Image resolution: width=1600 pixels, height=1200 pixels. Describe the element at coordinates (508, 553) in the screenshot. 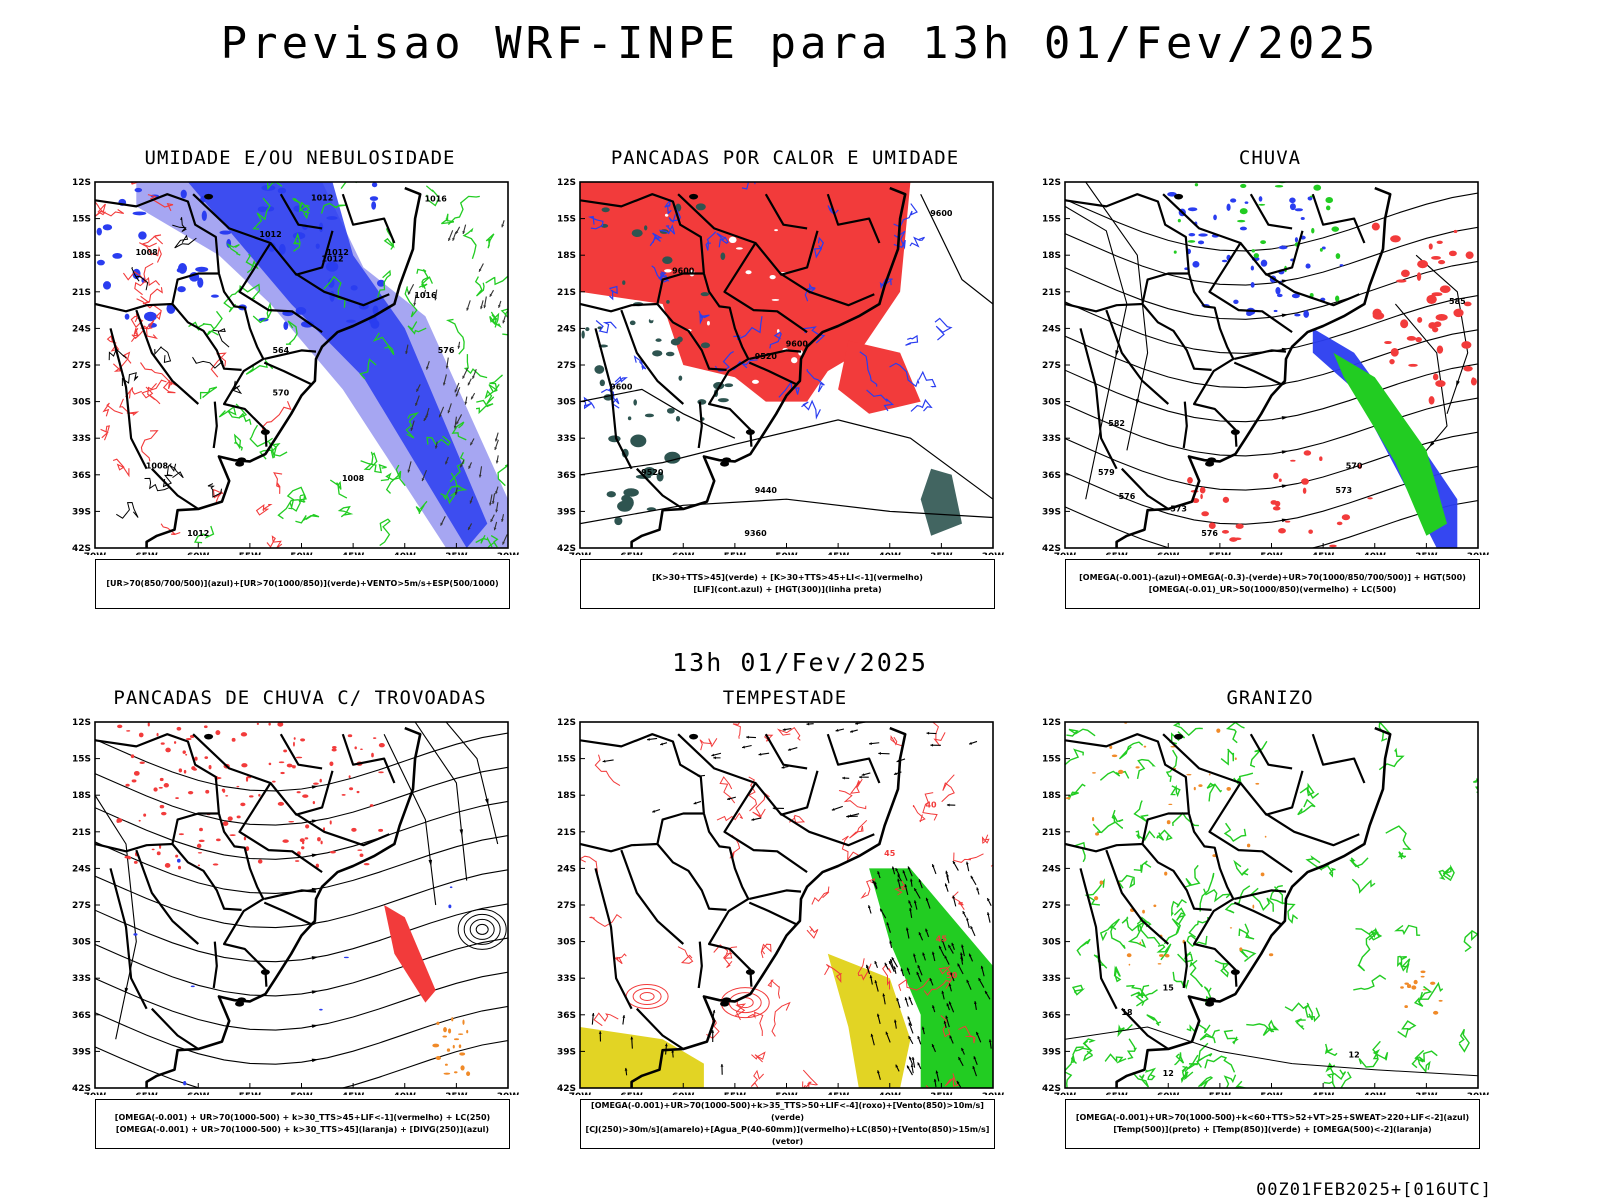

I see `lon-label: 30W` at that location.